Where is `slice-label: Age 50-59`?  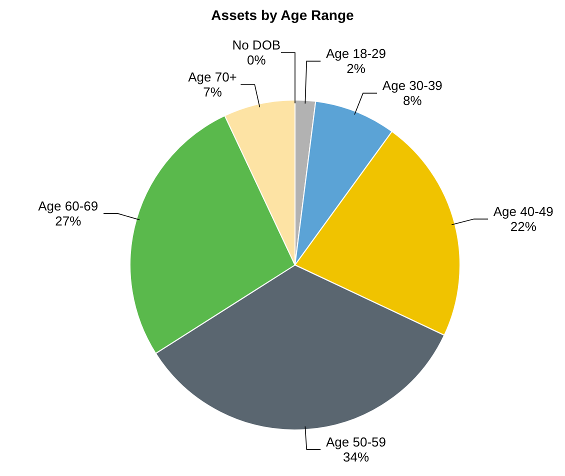
slice-label: Age 50-59 is located at coordinates (356, 442).